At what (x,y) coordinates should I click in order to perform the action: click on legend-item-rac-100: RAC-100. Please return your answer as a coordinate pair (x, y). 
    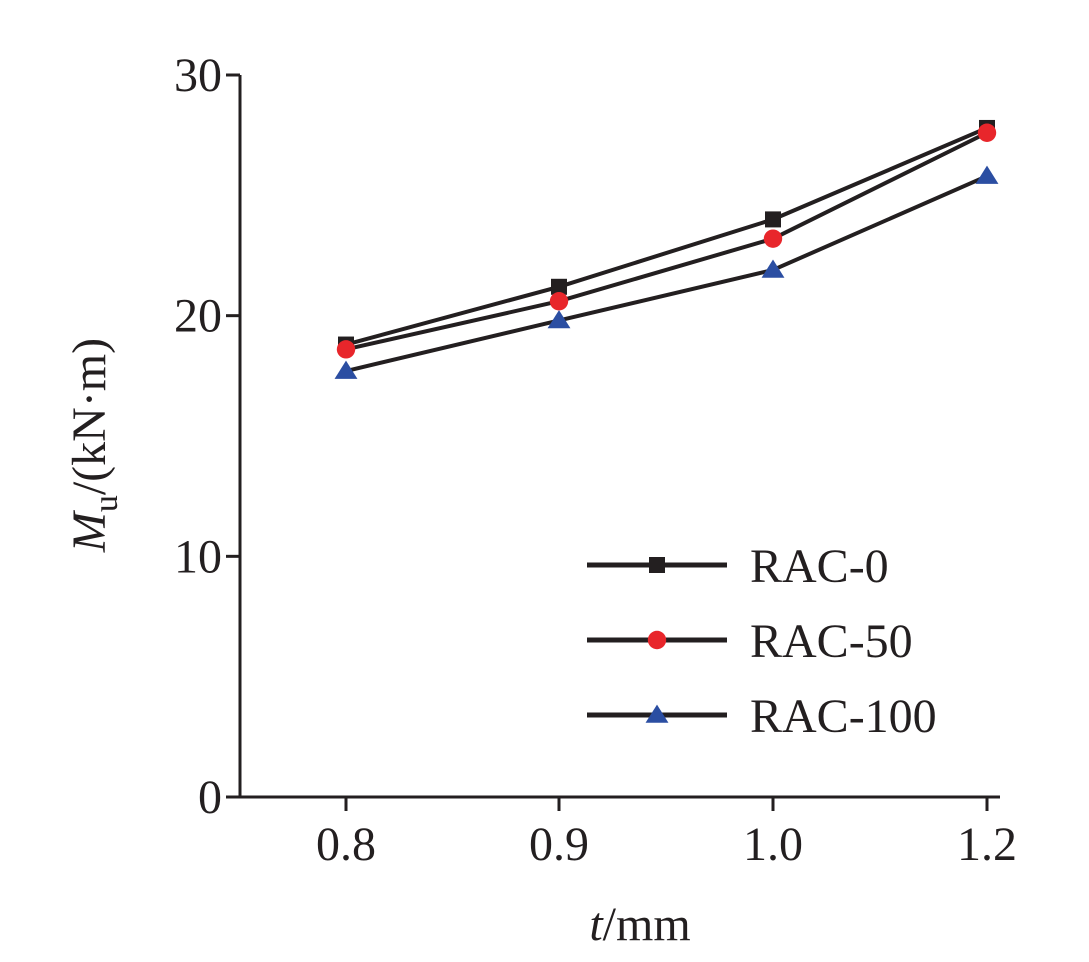
    Looking at the image, I should click on (762, 716).